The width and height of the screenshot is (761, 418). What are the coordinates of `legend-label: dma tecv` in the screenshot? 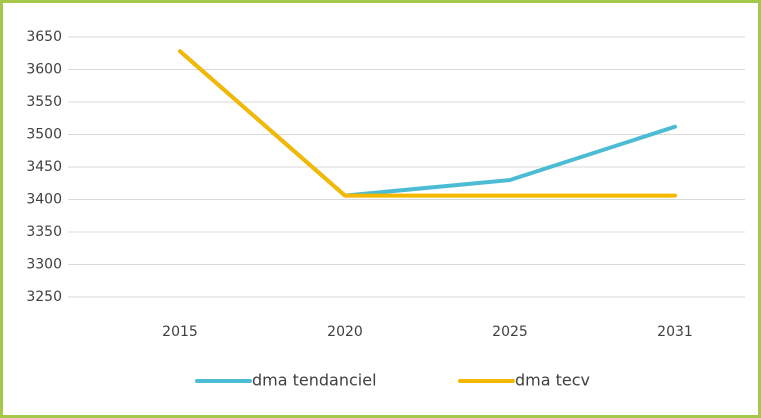 It's located at (552, 380).